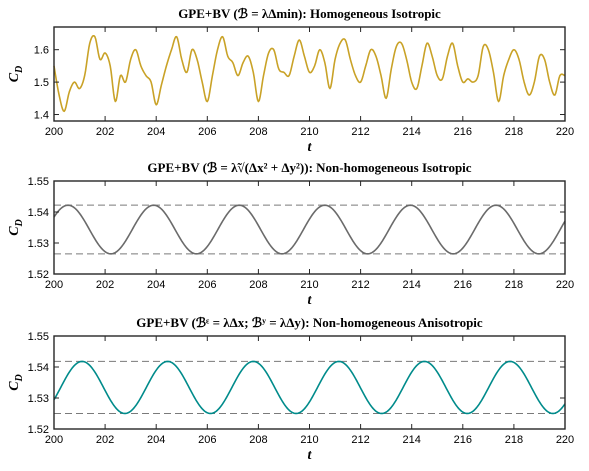 Image resolution: width=589 pixels, height=471 pixels. What do you see at coordinates (41, 51) in the screenshot?
I see `y-tick-label: 1.6` at bounding box center [41, 51].